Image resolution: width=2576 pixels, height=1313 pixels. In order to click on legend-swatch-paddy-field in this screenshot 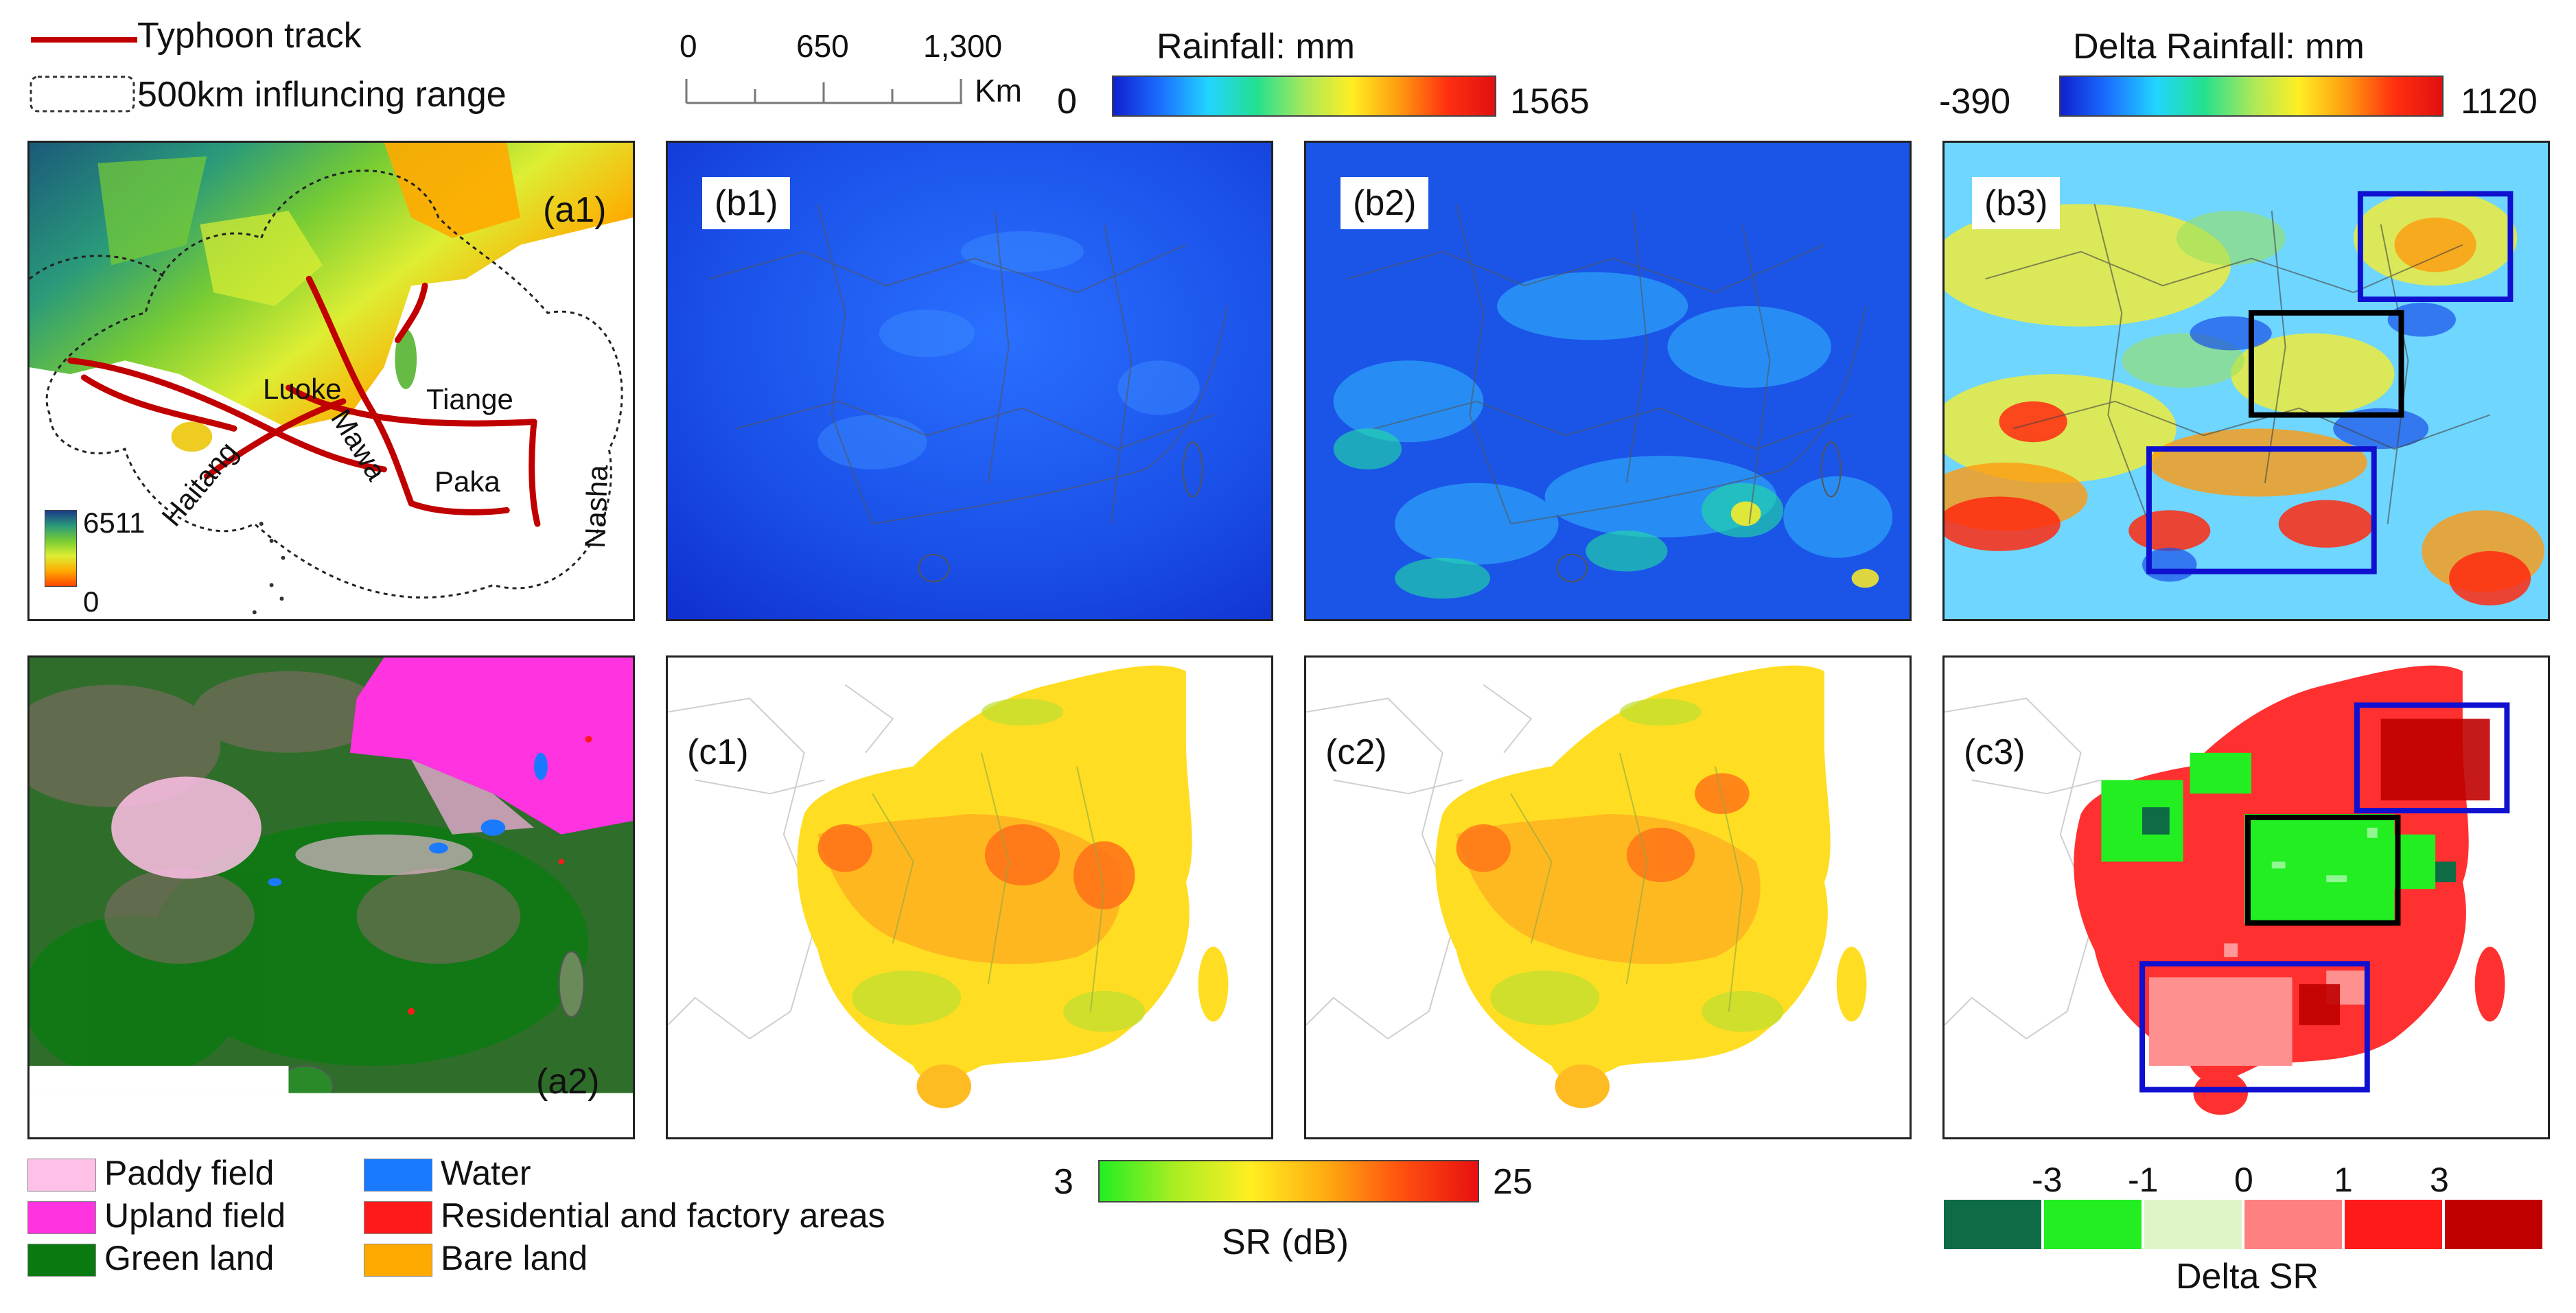, I will do `click(61, 1175)`.